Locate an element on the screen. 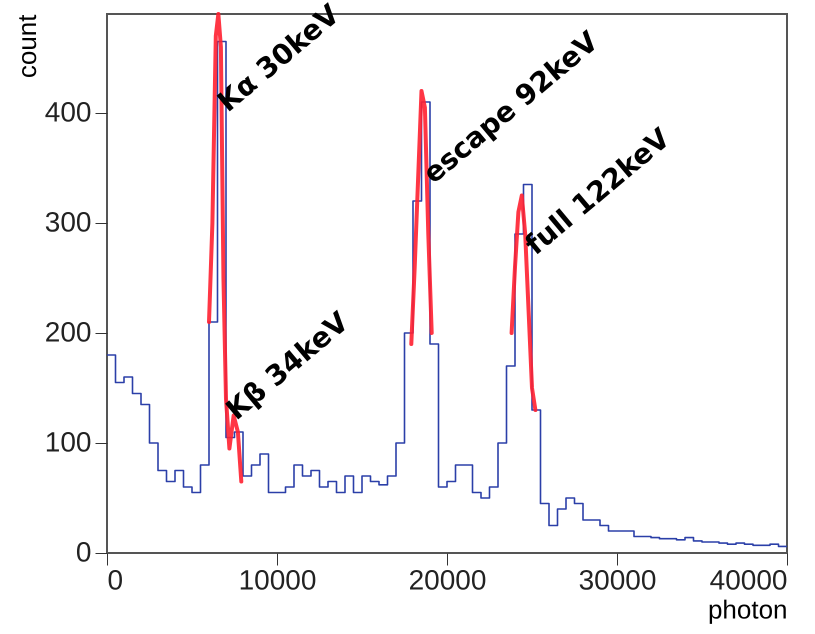  y-tick-label: 400 is located at coordinates (68, 112).